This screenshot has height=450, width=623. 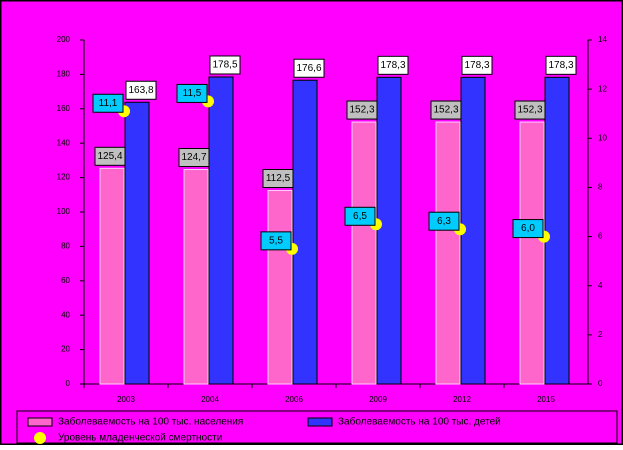 I want to click on x-tick-label: 2009, so click(x=378, y=399).